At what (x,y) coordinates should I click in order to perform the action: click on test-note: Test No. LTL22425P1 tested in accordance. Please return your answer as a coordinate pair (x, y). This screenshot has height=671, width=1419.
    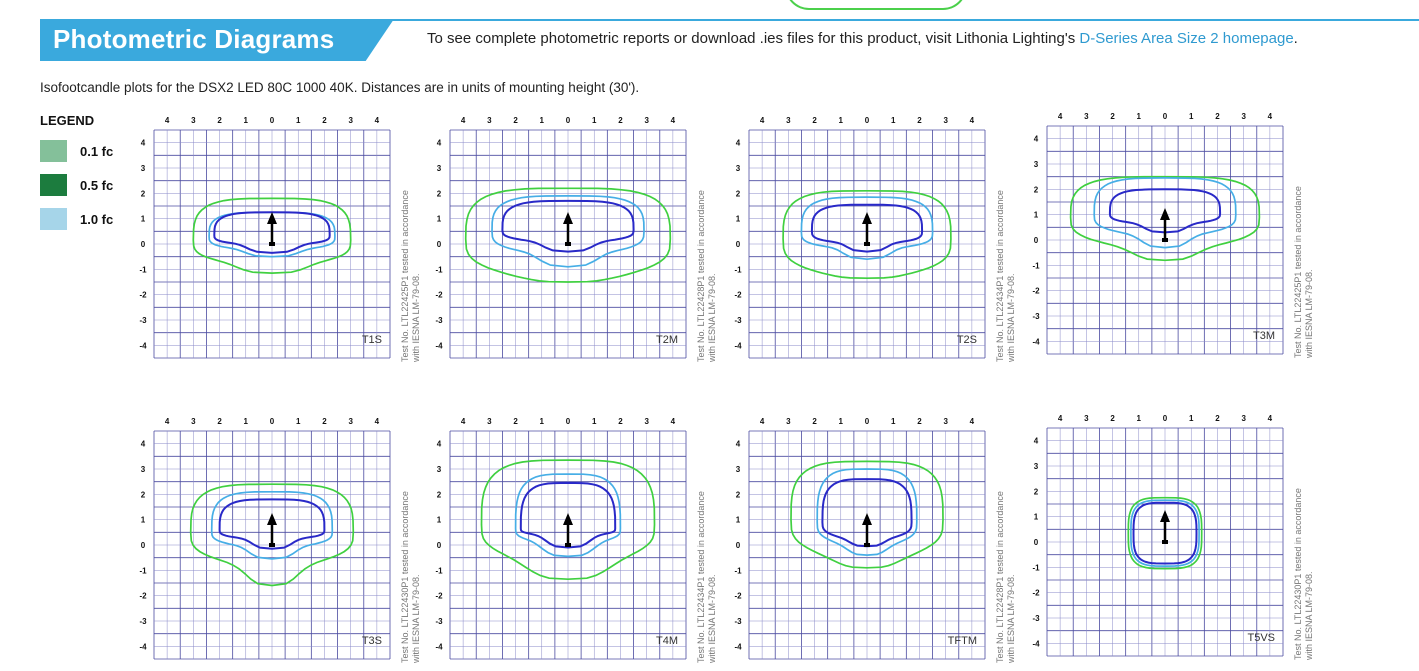
    Looking at the image, I should click on (405, 276).